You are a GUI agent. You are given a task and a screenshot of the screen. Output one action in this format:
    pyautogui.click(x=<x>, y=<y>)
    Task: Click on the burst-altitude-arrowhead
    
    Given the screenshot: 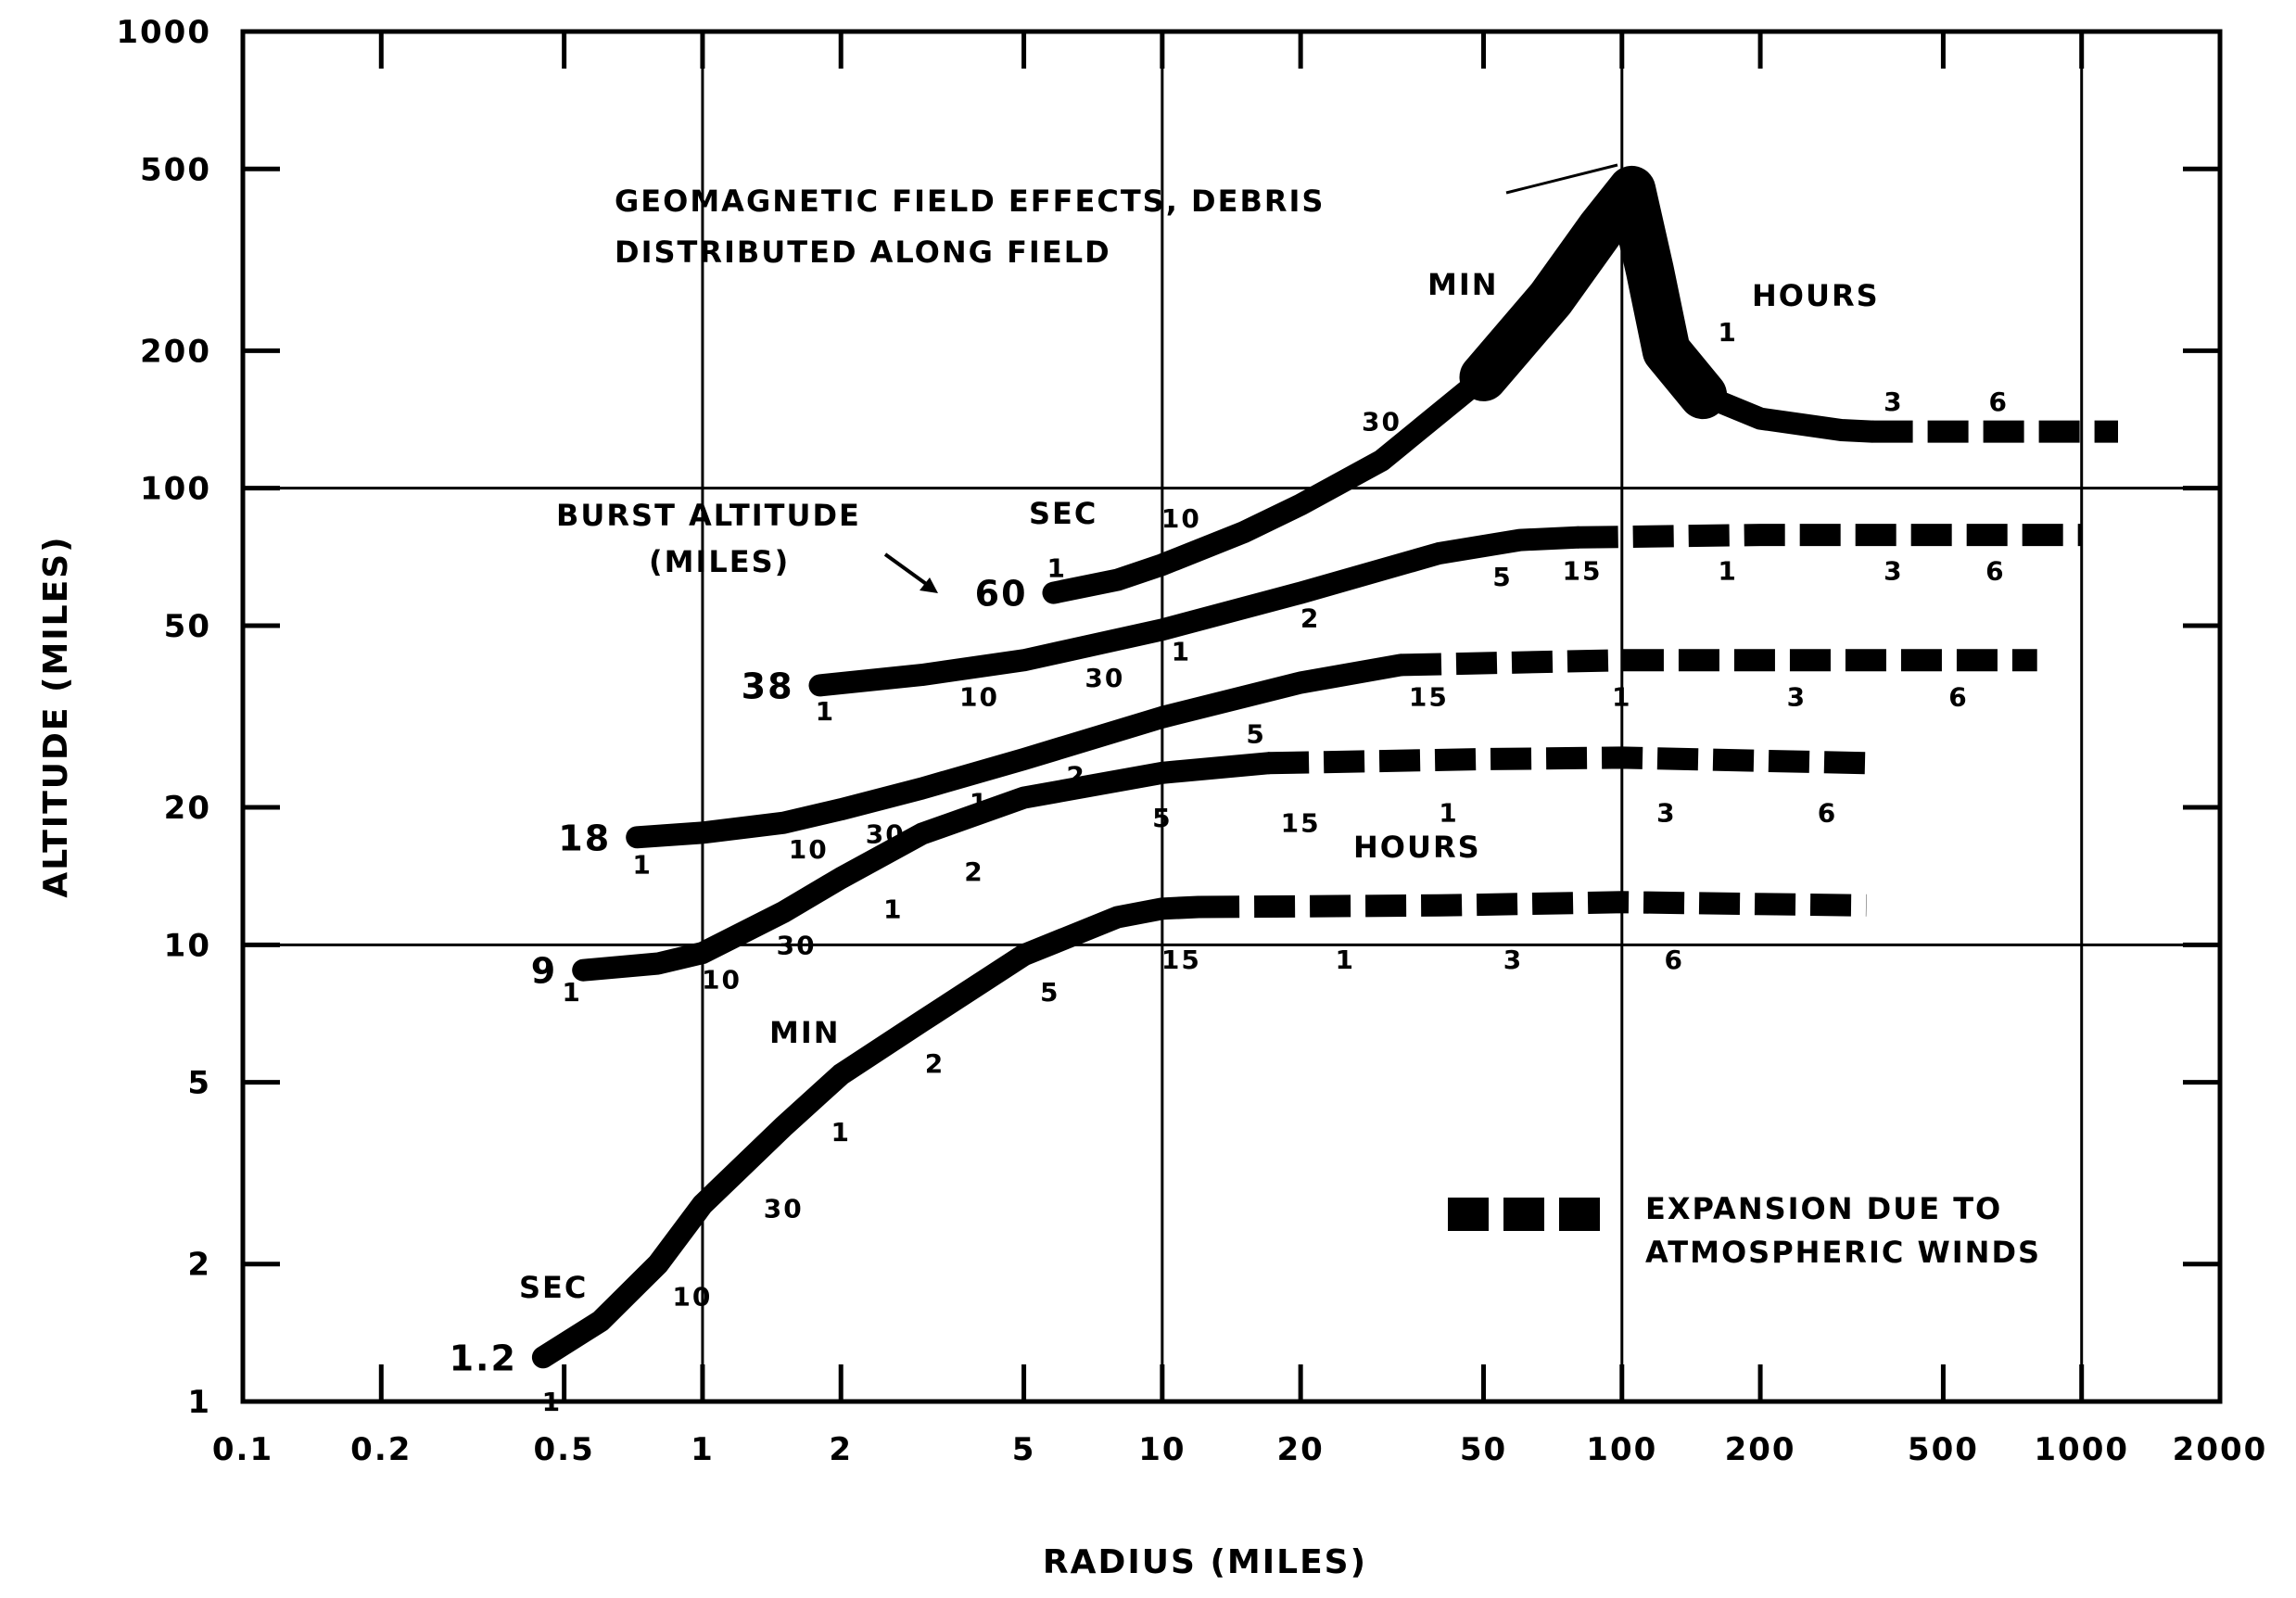 What is the action you would take?
    pyautogui.click(x=929, y=585)
    